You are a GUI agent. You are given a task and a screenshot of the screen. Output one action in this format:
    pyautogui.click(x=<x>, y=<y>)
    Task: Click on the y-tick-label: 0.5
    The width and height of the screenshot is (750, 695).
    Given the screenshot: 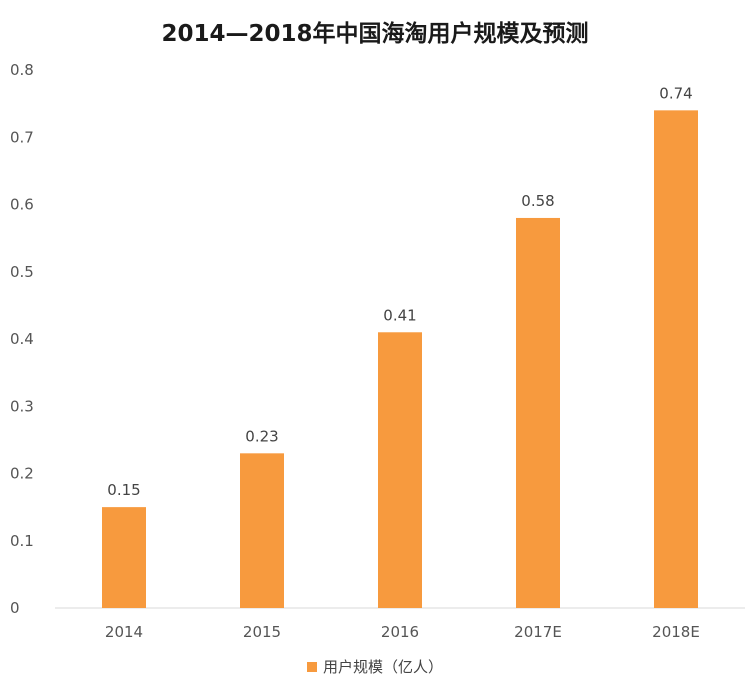 What is the action you would take?
    pyautogui.click(x=22, y=272)
    